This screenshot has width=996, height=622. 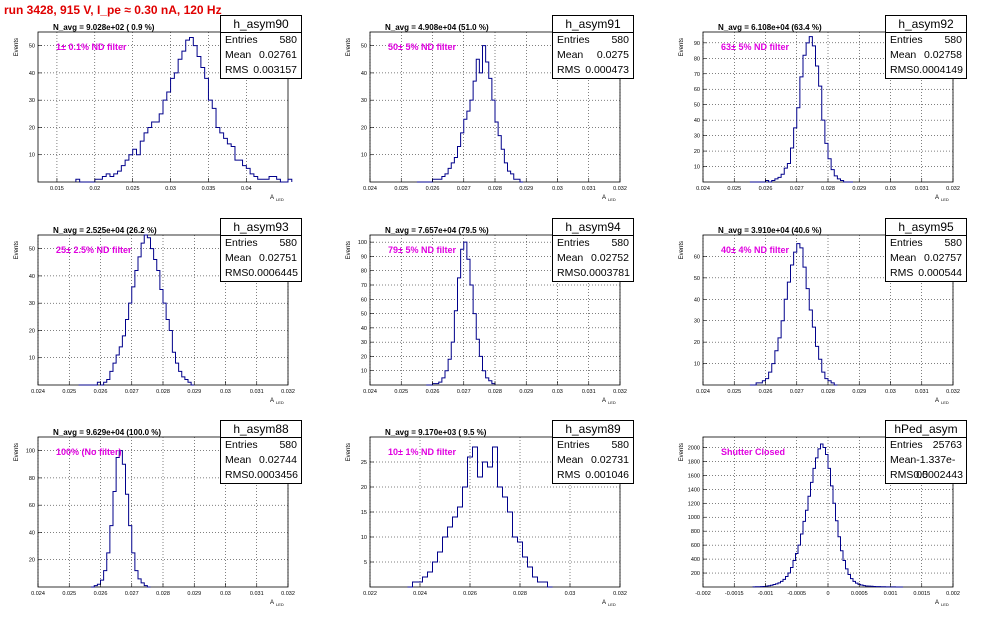 I want to click on filter-label: 79± 5% ND filter, so click(x=422, y=250).